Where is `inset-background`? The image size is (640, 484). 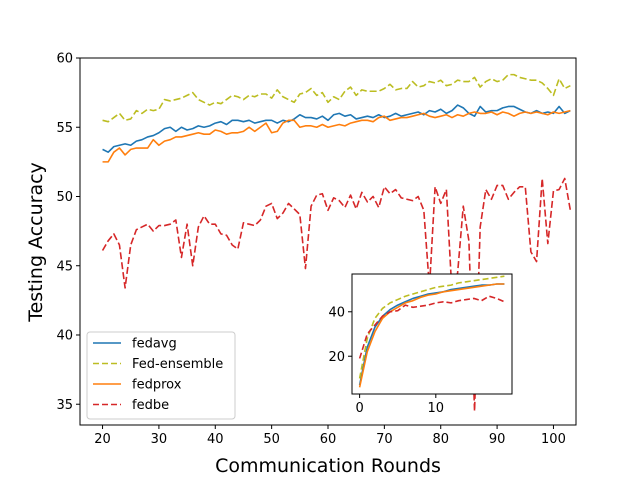
inset-background is located at coordinates (432, 334).